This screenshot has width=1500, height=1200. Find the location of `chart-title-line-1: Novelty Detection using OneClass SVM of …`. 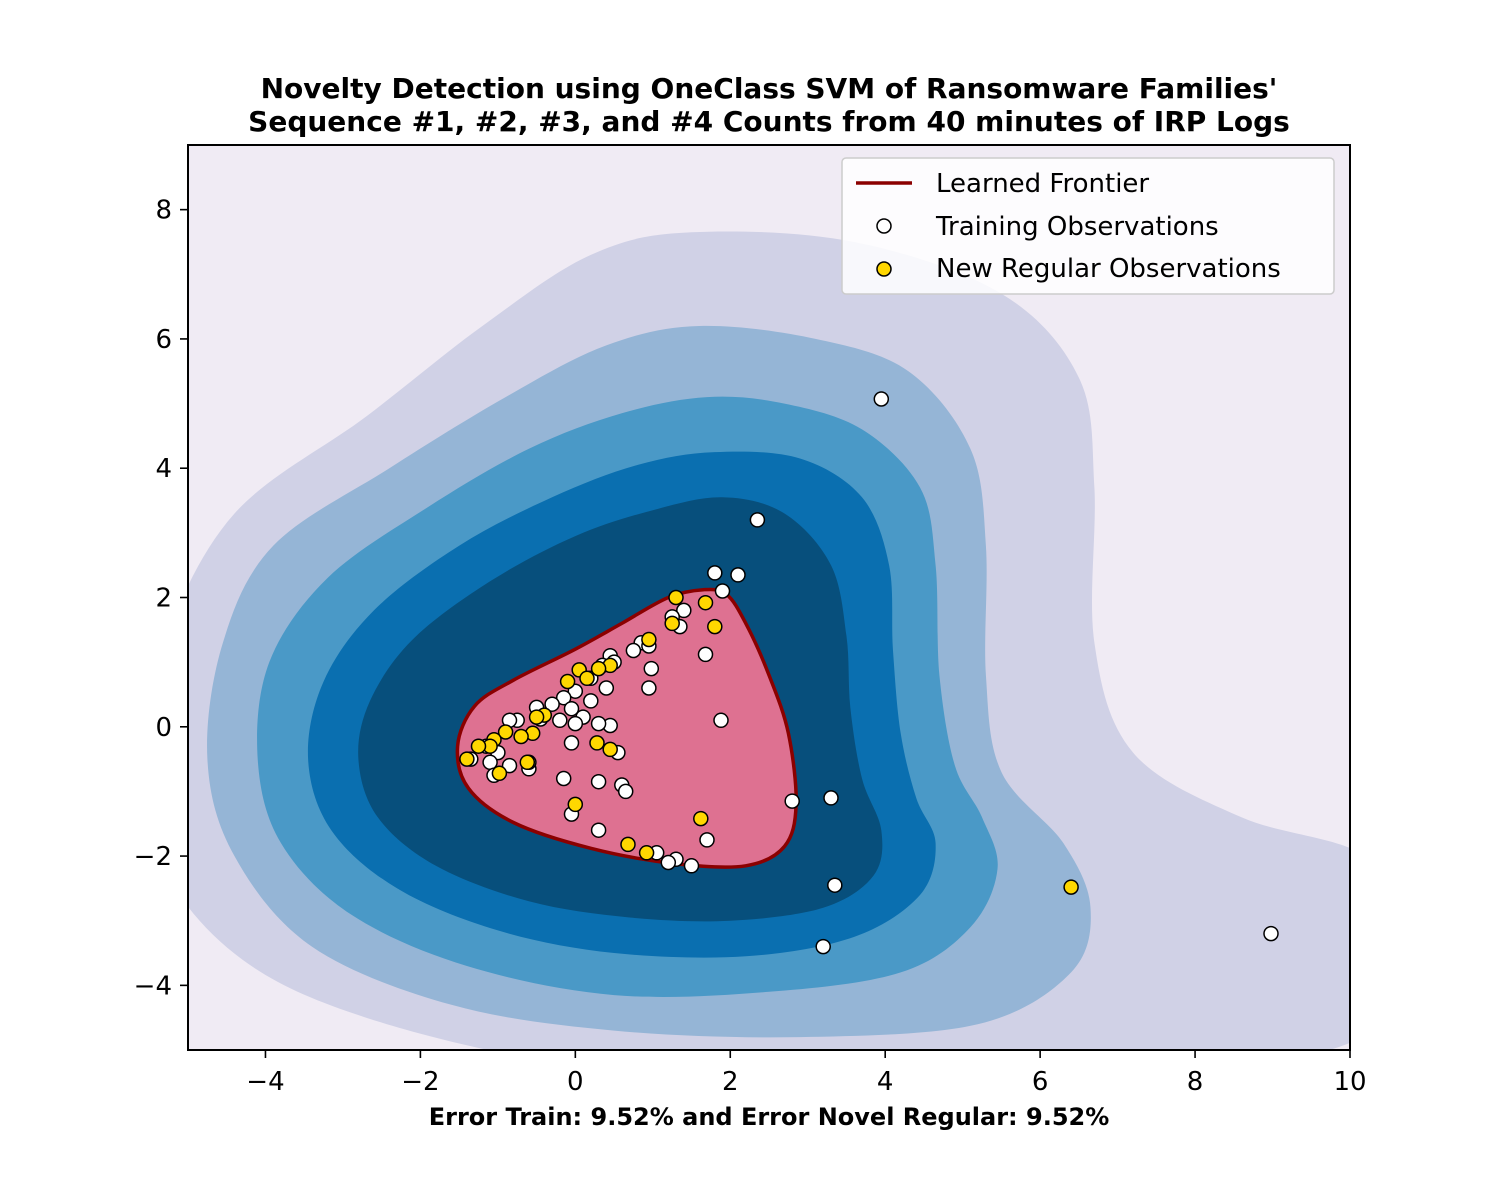

chart-title-line-1: Novelty Detection using OneClass SVM of … is located at coordinates (769, 88).